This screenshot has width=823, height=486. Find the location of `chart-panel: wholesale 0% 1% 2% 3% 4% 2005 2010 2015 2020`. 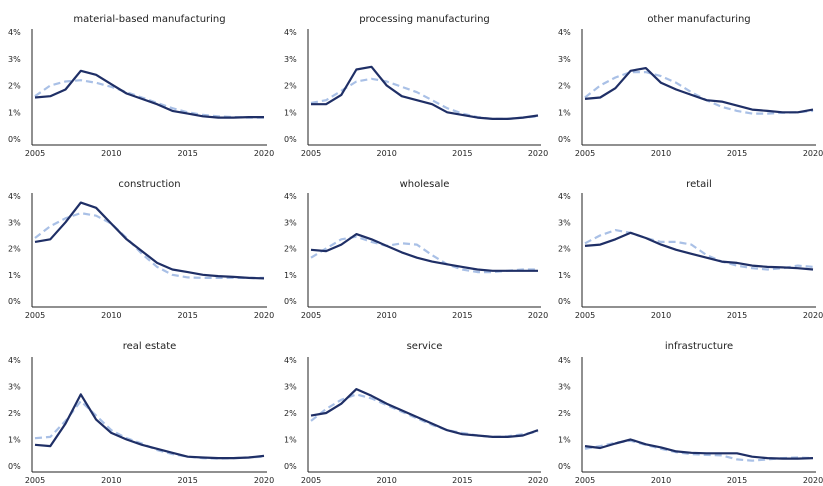

chart-panel: wholesale 0% 1% 2% 3% 4% 2005 2010 2015 2020 is located at coordinates (416, 249).